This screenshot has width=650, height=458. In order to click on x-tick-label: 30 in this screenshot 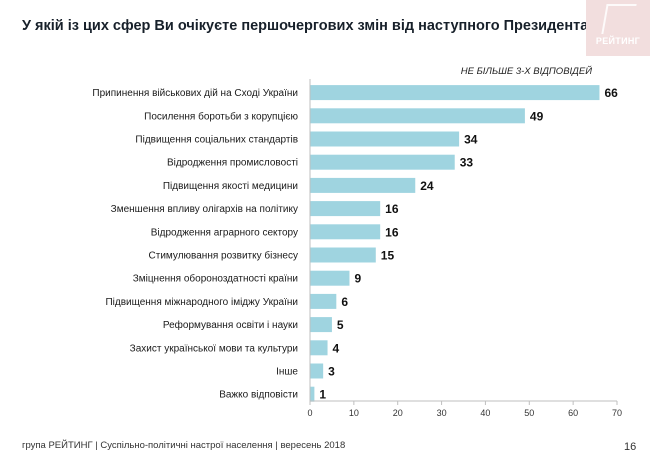, I will do `click(442, 413)`.